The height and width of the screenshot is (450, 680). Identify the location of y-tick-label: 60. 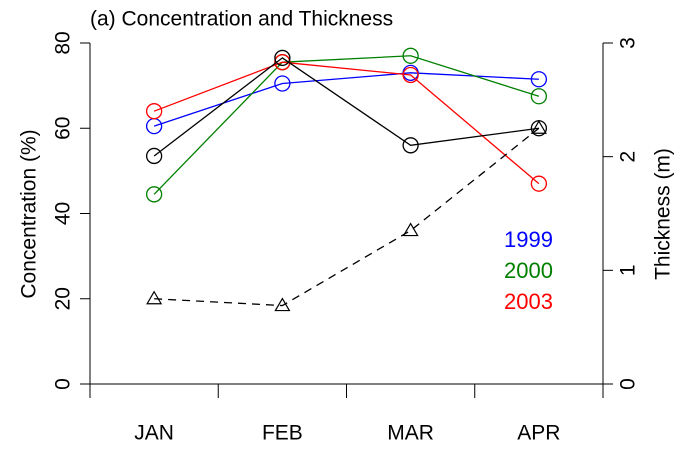
(63, 128).